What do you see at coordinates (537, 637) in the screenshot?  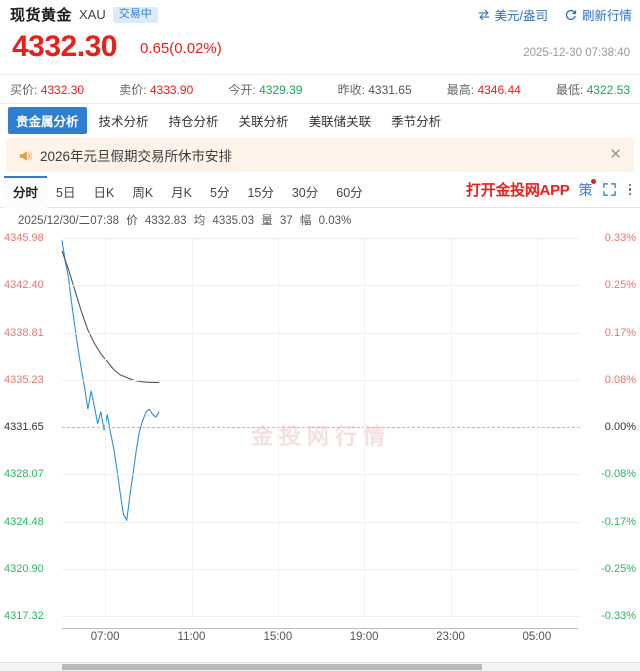 I see `x-tick: 05:00` at bounding box center [537, 637].